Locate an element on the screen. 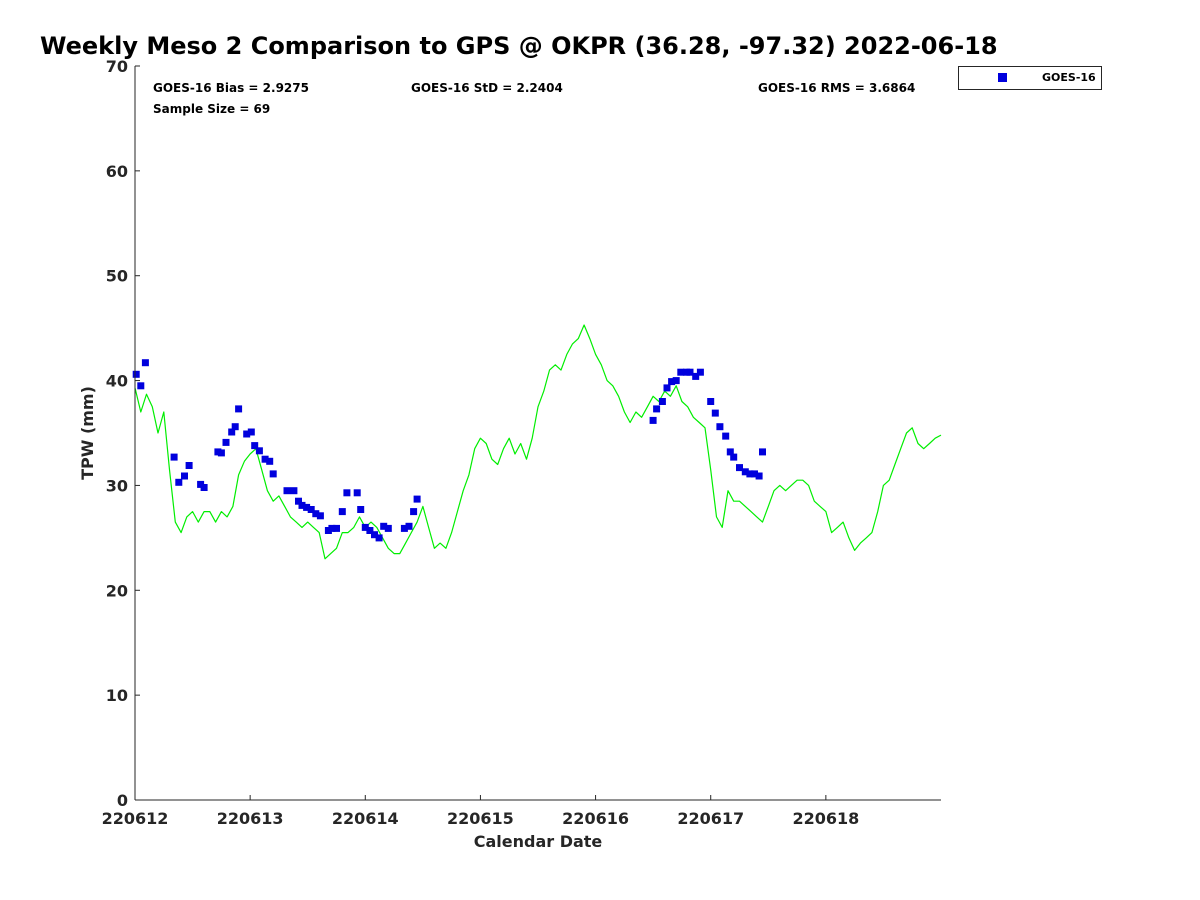 The image size is (1200, 900). y-tick-label: 30 is located at coordinates (117, 485).